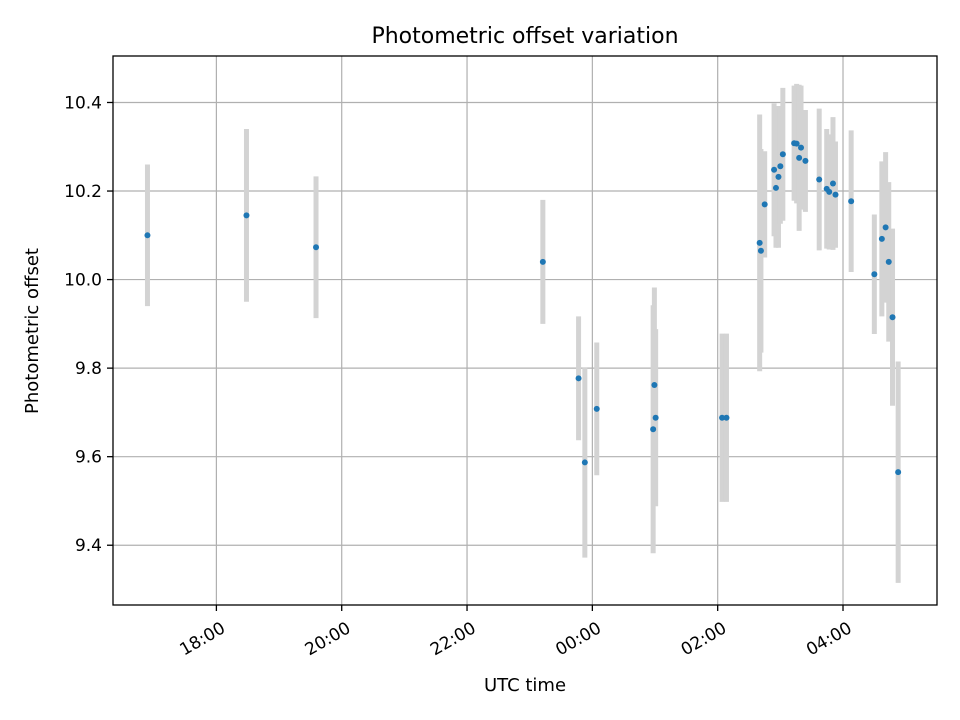 This screenshot has height=720, width=960. What do you see at coordinates (524, 36) in the screenshot?
I see `chart-title: Photometric offset variation` at bounding box center [524, 36].